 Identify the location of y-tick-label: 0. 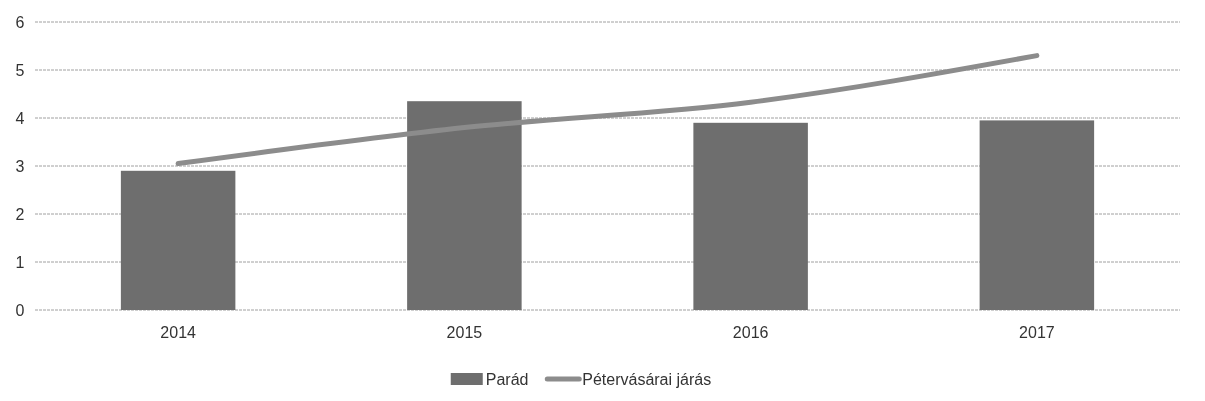
(20, 310).